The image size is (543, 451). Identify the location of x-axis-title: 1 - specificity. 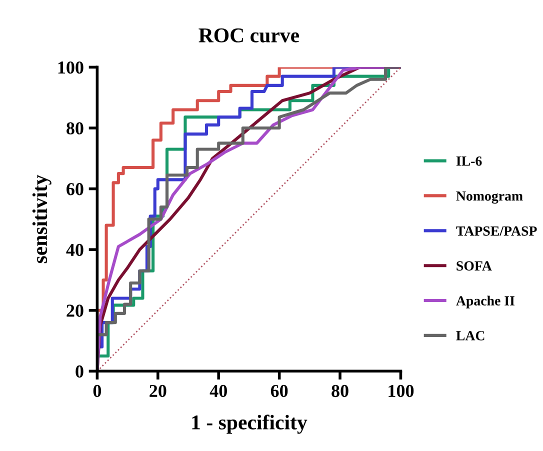
(250, 424).